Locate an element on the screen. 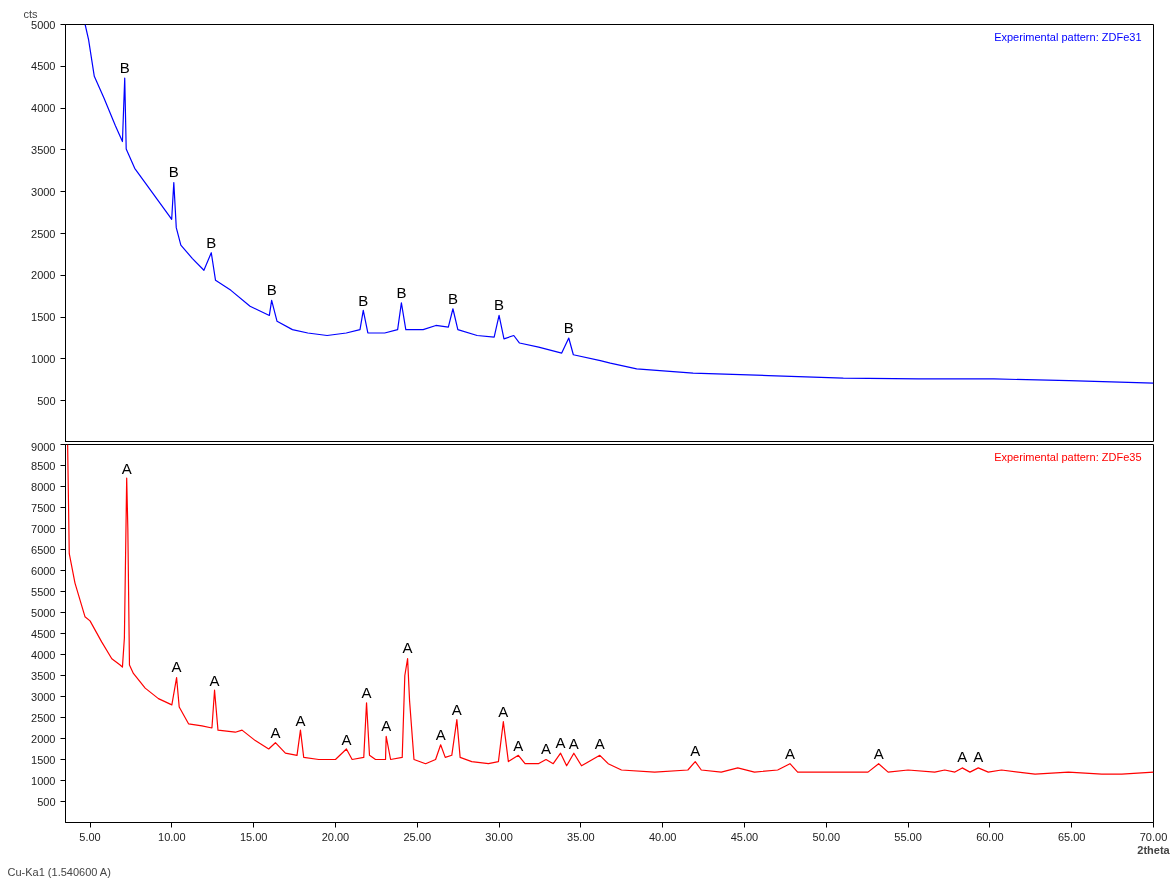 This screenshot has height=886, width=1170. x-tick-label: 25.00 is located at coordinates (417, 836).